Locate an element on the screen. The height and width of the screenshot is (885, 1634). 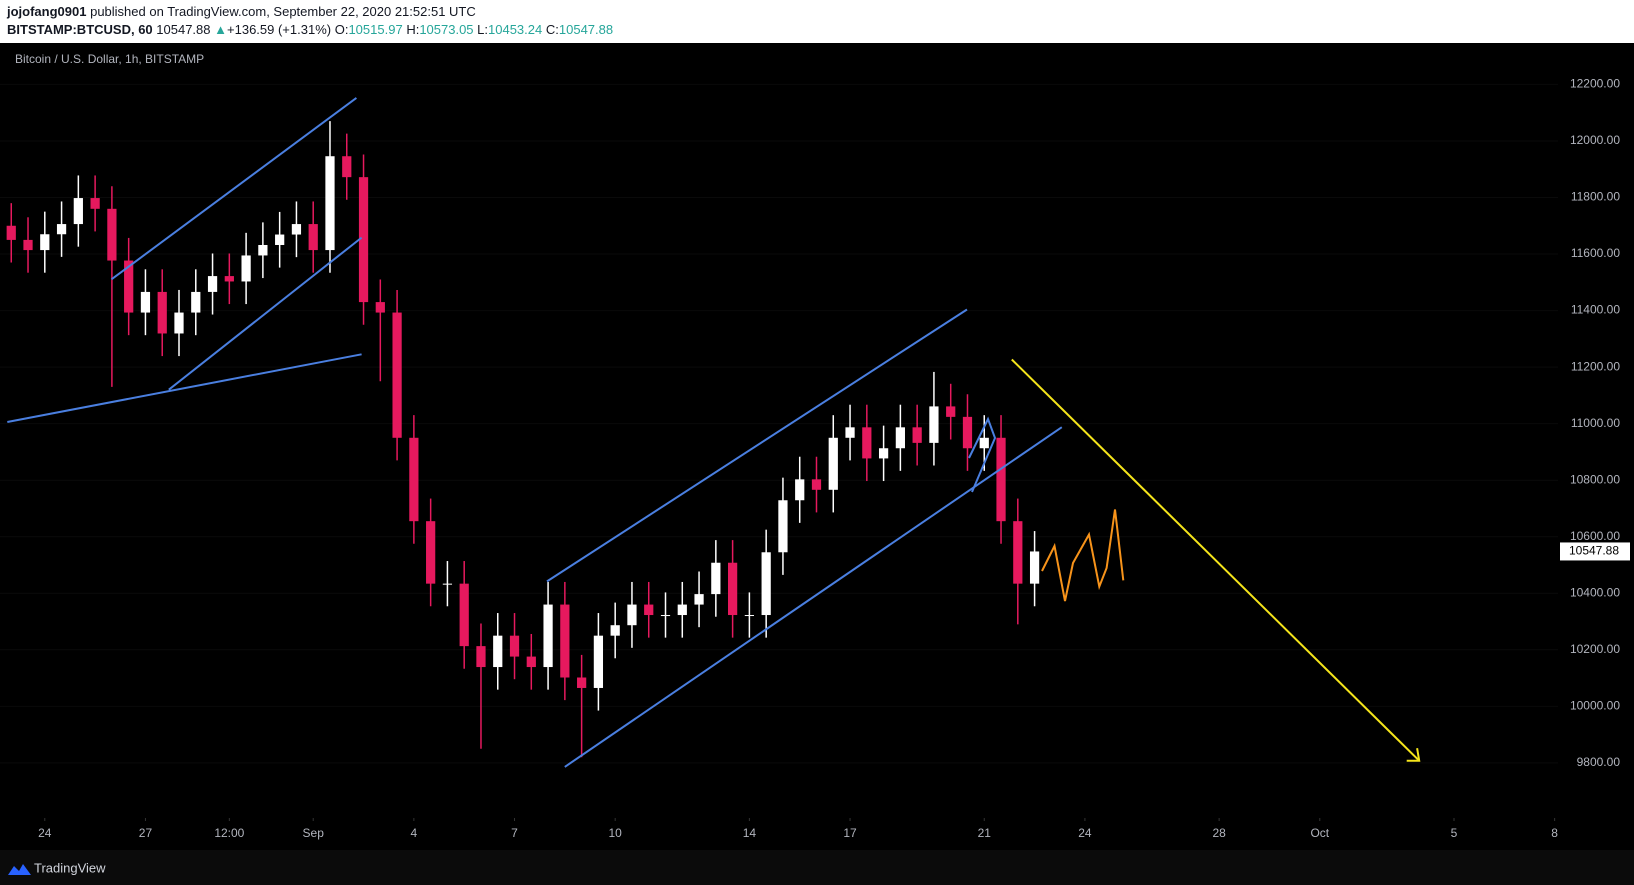
x-tick-label: 14 is located at coordinates (750, 833).